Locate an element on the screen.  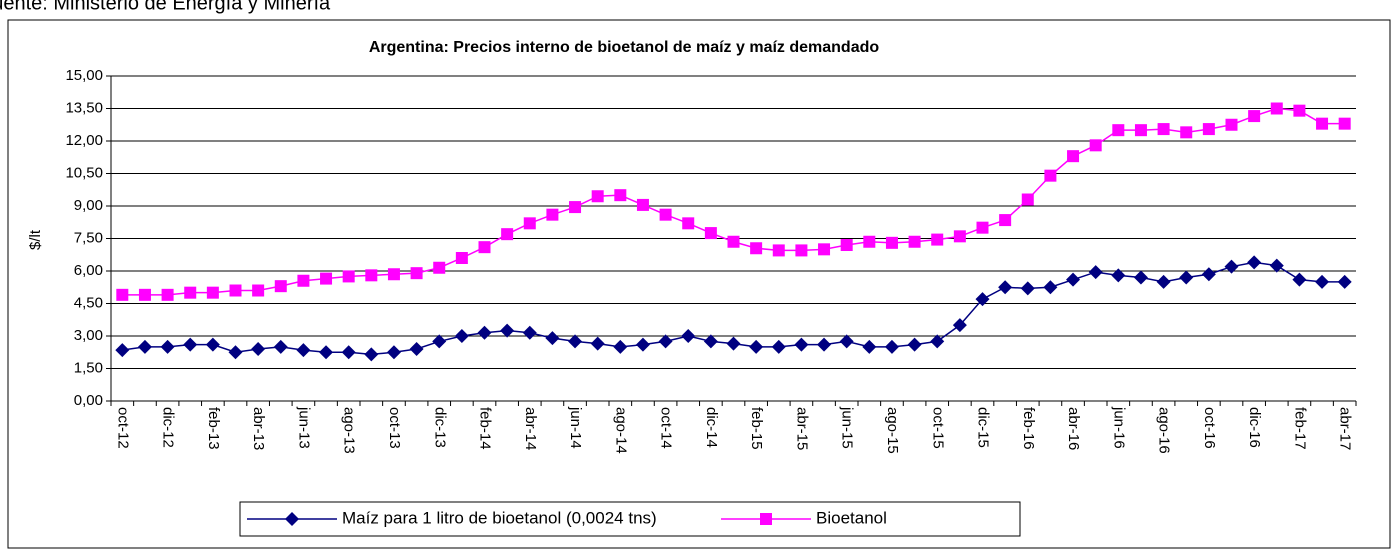
x-tick-label: ago-15 is located at coordinates (892, 430).